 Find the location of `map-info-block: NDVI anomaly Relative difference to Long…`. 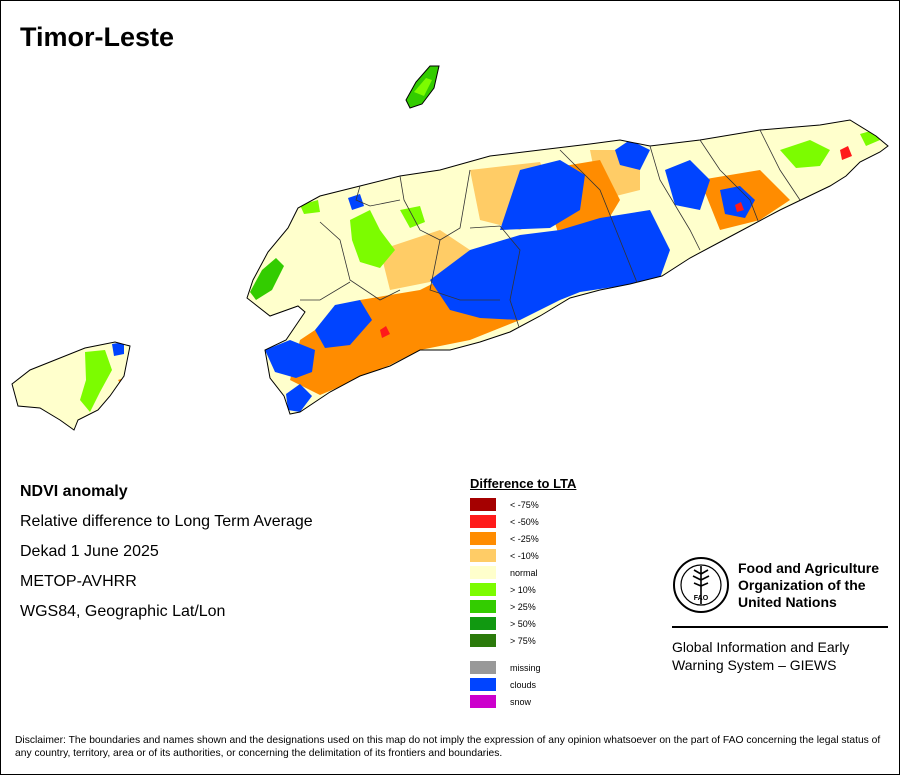

map-info-block: NDVI anomaly Relative difference to Long… is located at coordinates (166, 557).